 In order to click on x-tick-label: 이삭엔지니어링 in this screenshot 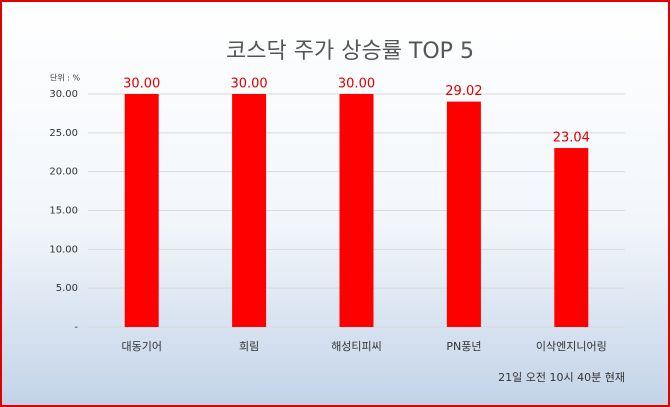, I will do `click(571, 346)`.